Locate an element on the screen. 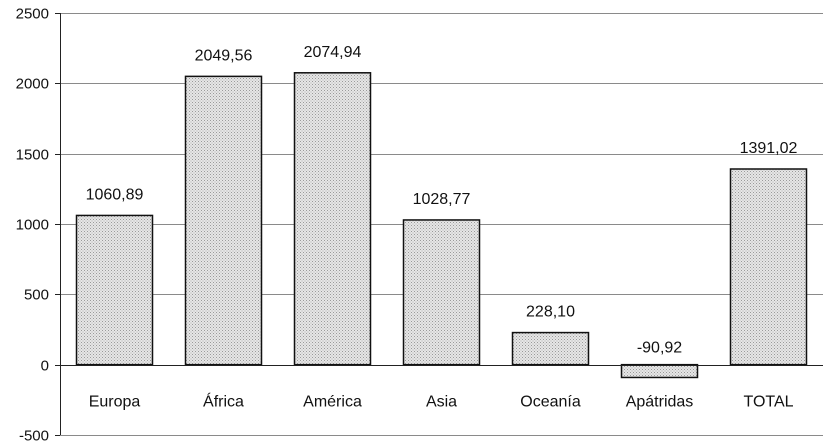 Image resolution: width=825 pixels, height=443 pixels. data-label: -90,92 is located at coordinates (659, 348).